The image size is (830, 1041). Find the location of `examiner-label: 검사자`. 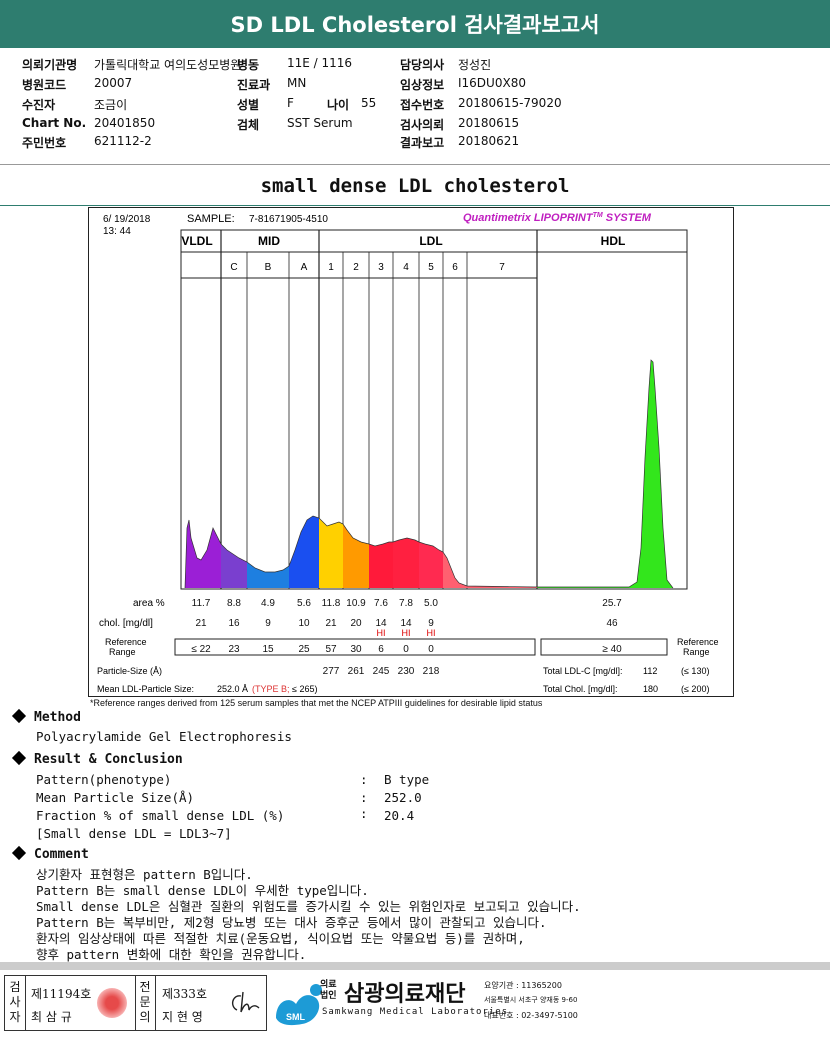

examiner-label: 검사자 is located at coordinates (15, 1002).